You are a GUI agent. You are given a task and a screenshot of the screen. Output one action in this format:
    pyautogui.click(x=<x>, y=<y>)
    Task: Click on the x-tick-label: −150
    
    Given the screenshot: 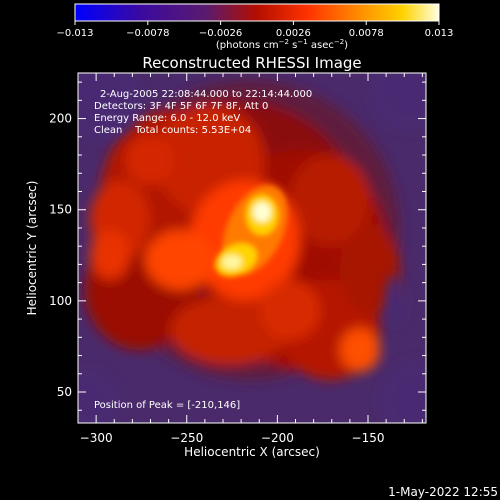 What is the action you would take?
    pyautogui.click(x=368, y=438)
    